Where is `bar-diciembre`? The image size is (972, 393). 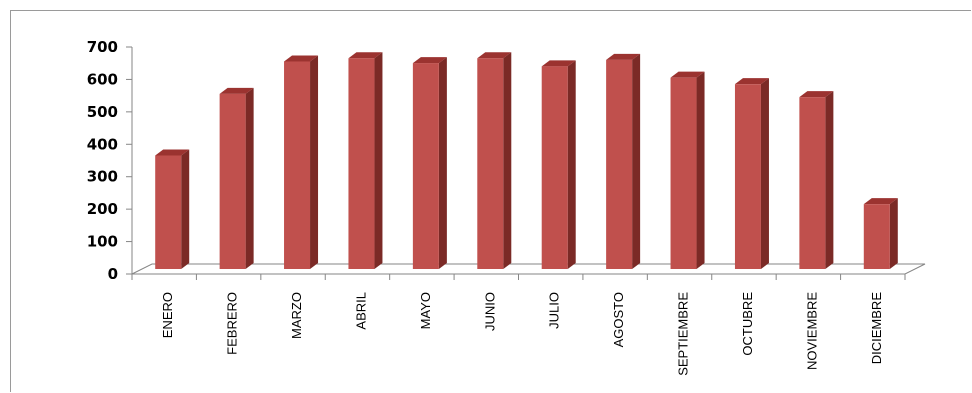
bar-diciembre is located at coordinates (880, 233).